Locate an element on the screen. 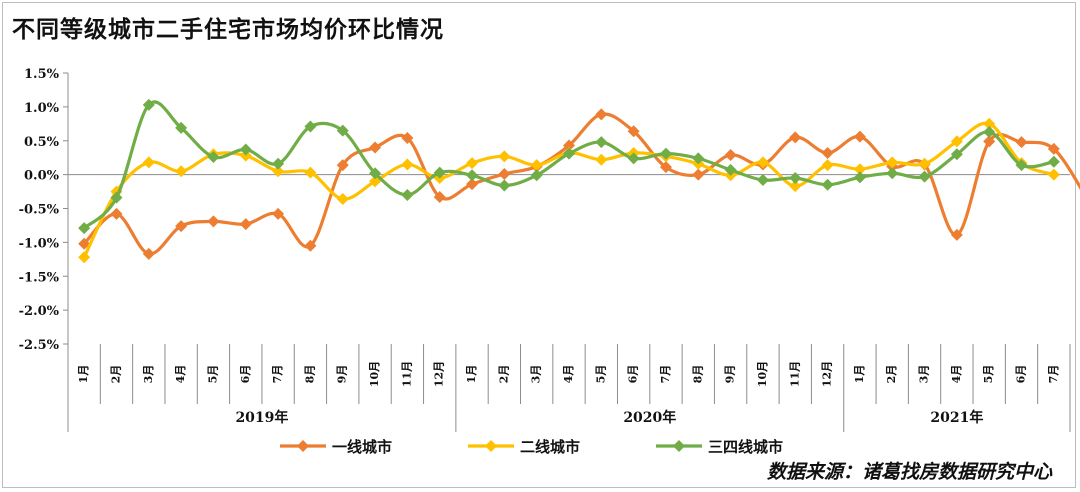 The height and width of the screenshot is (492, 1080). y-tick-label: -2.5% is located at coordinates (39, 345).